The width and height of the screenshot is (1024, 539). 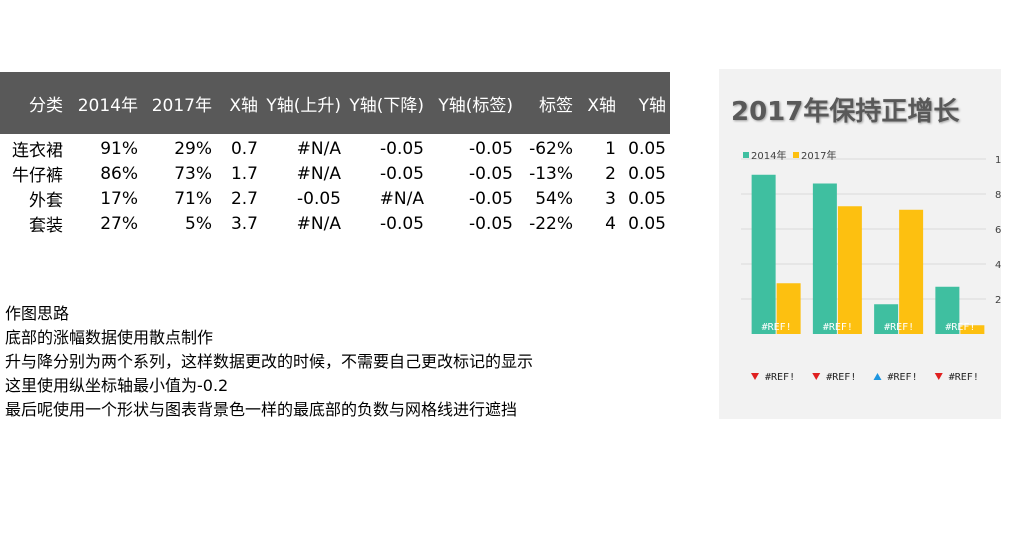 What do you see at coordinates (46, 226) in the screenshot?
I see `table-cell: 套装` at bounding box center [46, 226].